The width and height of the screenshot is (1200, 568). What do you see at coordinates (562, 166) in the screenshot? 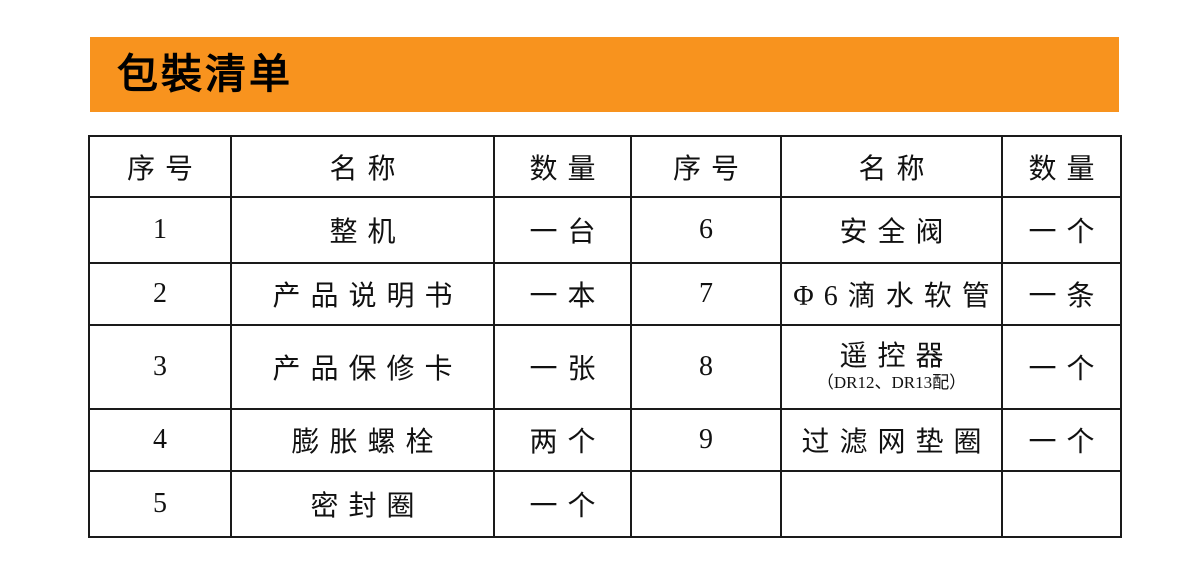
I see `column-header-qty-left: 数量` at bounding box center [562, 166].